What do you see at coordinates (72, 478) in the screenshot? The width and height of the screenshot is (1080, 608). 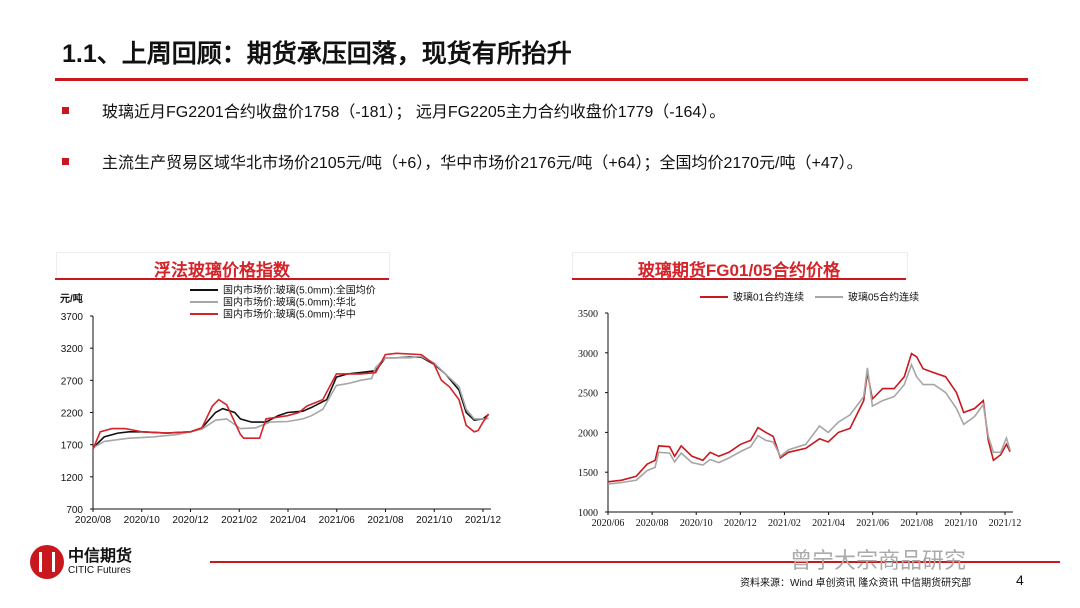 I see `y-tick-label: 1200` at bounding box center [72, 478].